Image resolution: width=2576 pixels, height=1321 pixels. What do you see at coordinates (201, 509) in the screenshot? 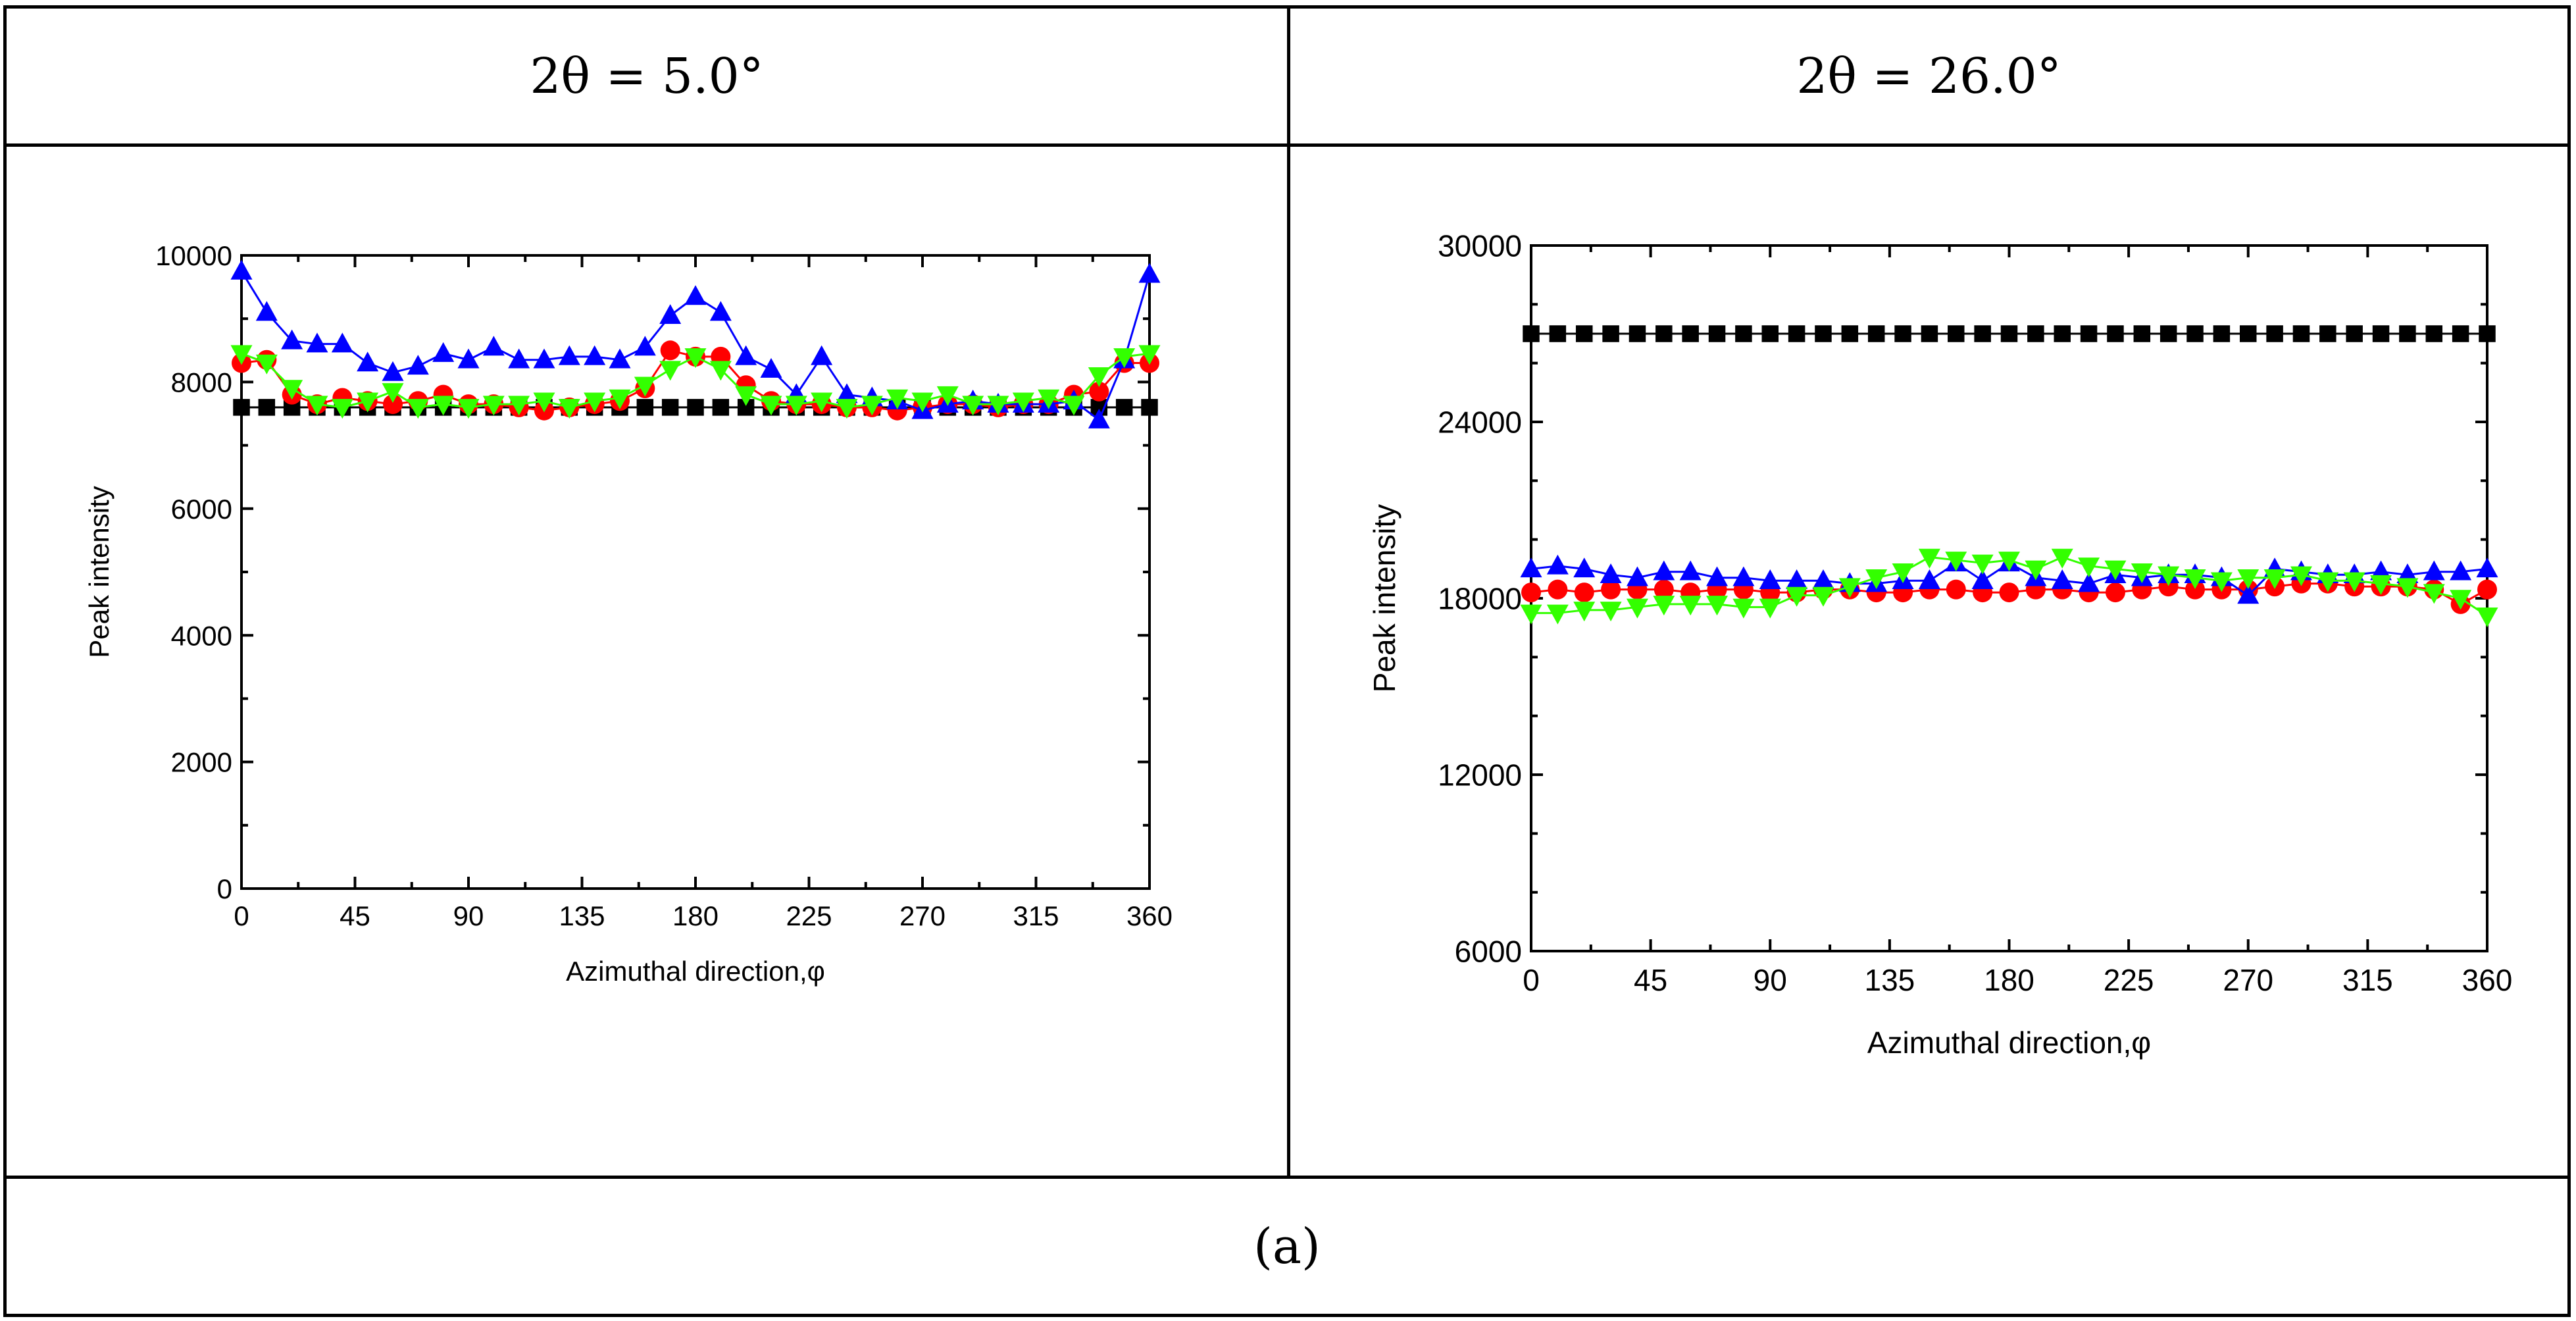
I see `y-tick-label: 6000` at bounding box center [201, 509].